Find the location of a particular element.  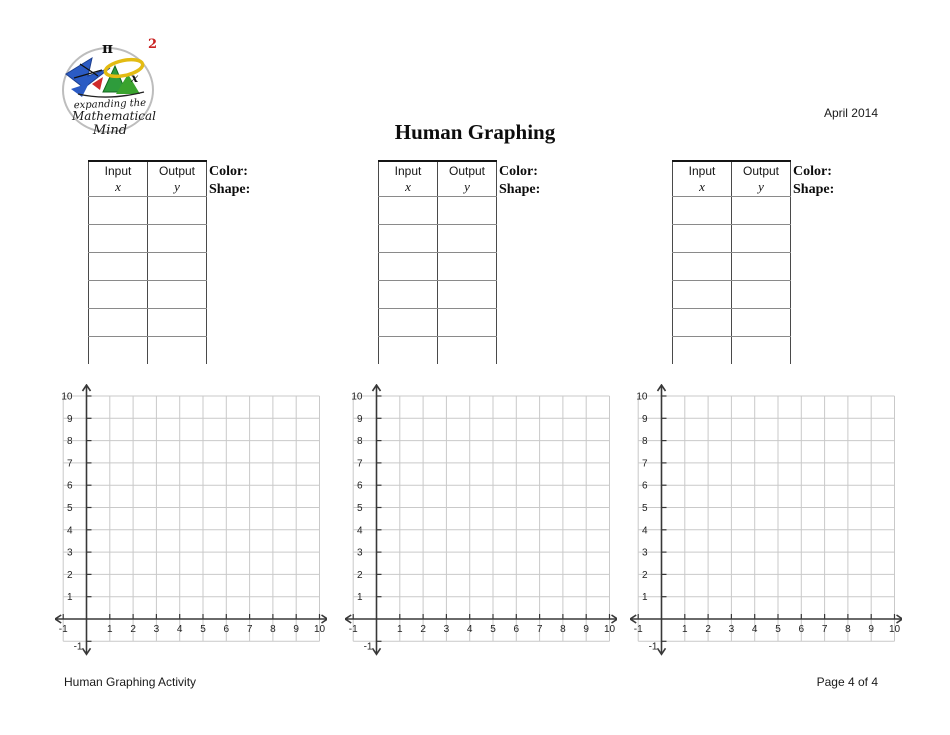

input-label: Input is located at coordinates (408, 171).